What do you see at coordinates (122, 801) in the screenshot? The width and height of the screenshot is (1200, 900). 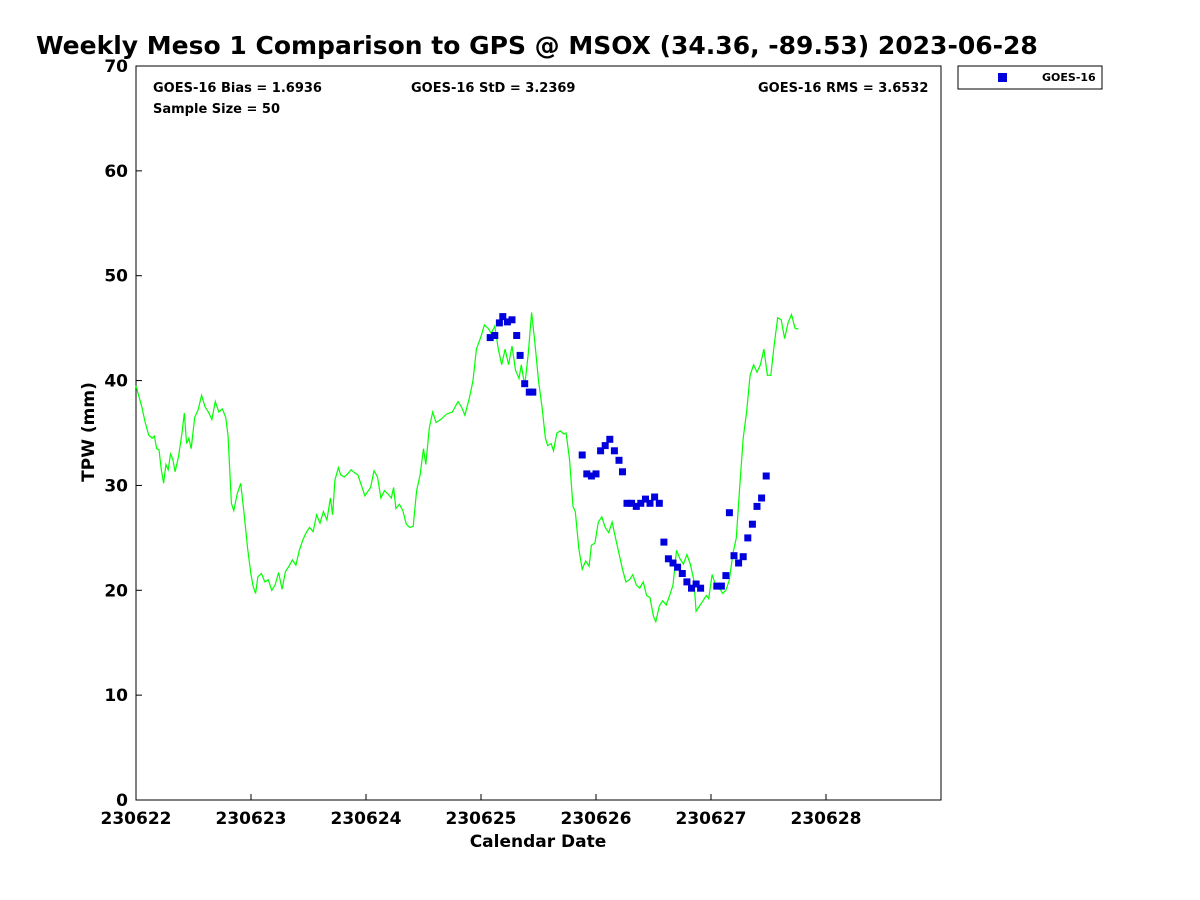 I see `y-tick-label: 0` at bounding box center [122, 801].